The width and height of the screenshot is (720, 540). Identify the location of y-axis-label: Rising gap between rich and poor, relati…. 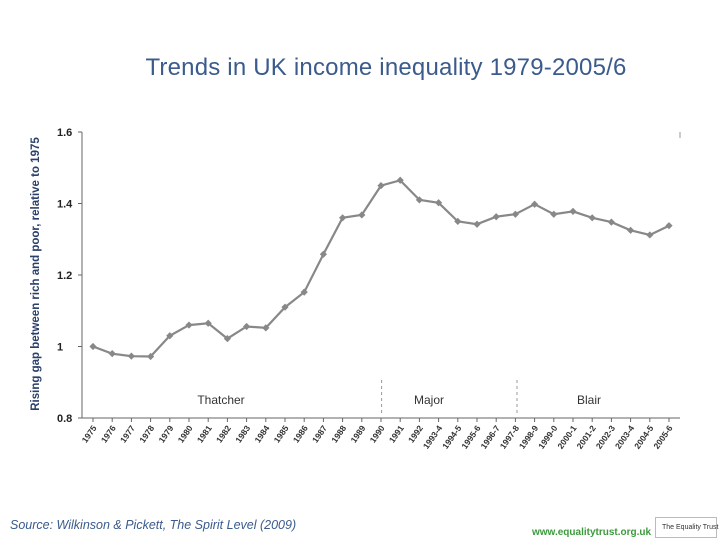
(36, 274).